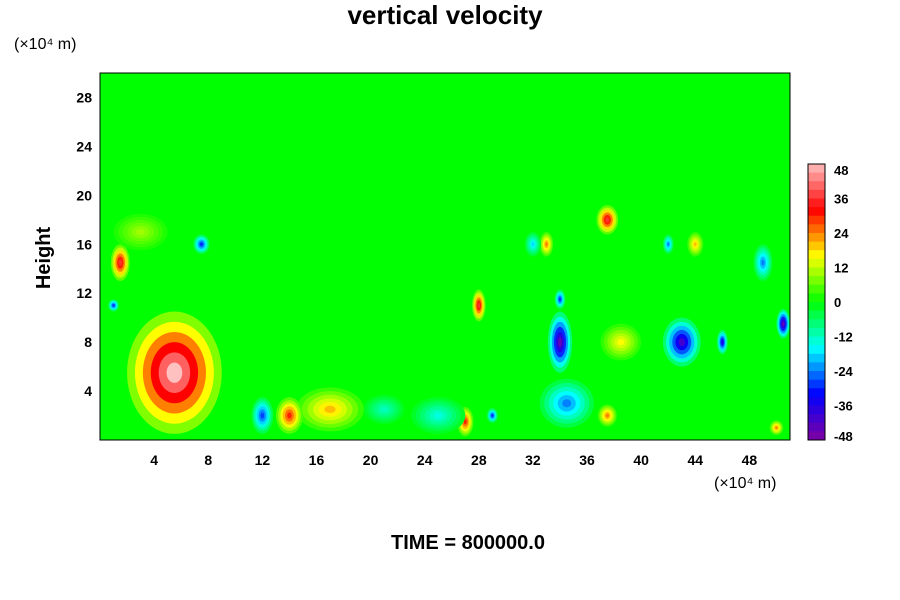 This screenshot has width=900, height=600. Describe the element at coordinates (208, 460) in the screenshot. I see `x-tick-label: 8` at that location.